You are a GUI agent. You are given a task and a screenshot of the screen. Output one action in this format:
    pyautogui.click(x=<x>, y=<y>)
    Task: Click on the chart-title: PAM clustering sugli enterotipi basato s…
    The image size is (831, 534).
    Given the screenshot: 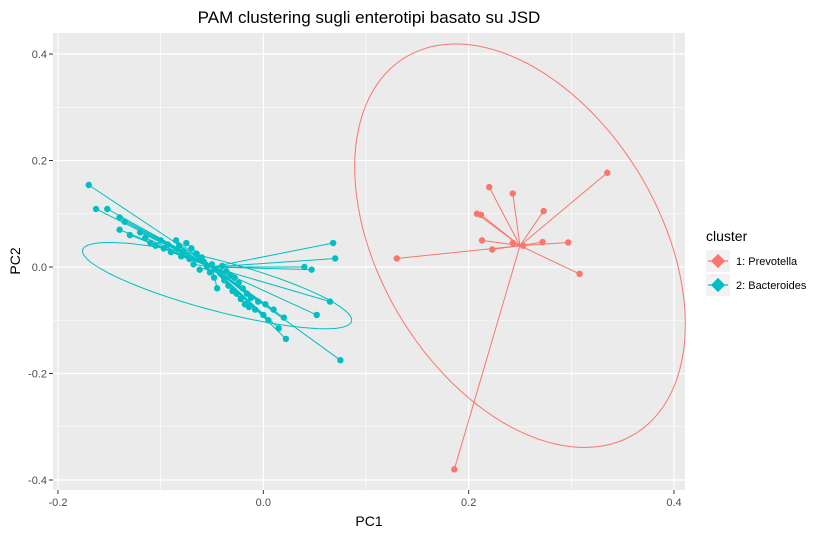 What is the action you would take?
    pyautogui.click(x=369, y=17)
    